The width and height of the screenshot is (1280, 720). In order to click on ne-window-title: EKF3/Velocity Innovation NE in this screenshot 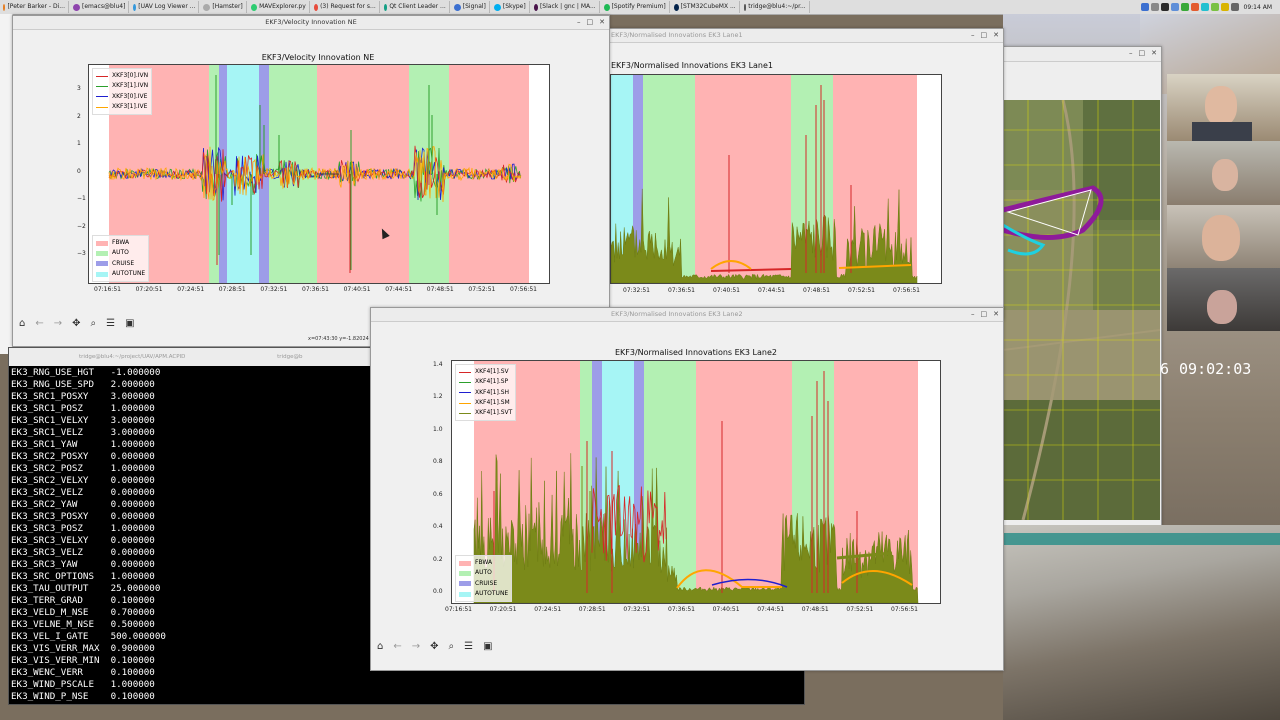, I will do `click(311, 22)`.